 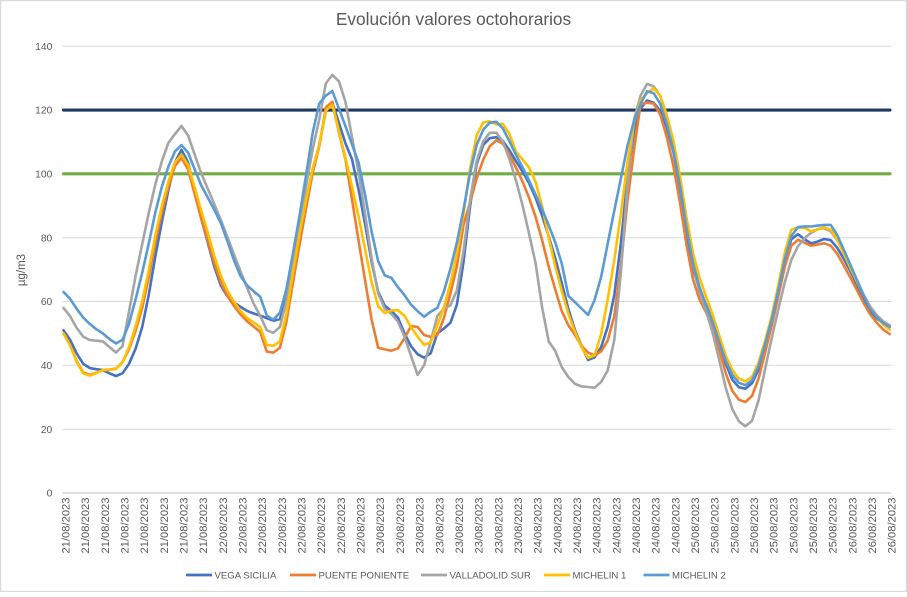 I want to click on svg-text: 80, so click(x=47, y=238).